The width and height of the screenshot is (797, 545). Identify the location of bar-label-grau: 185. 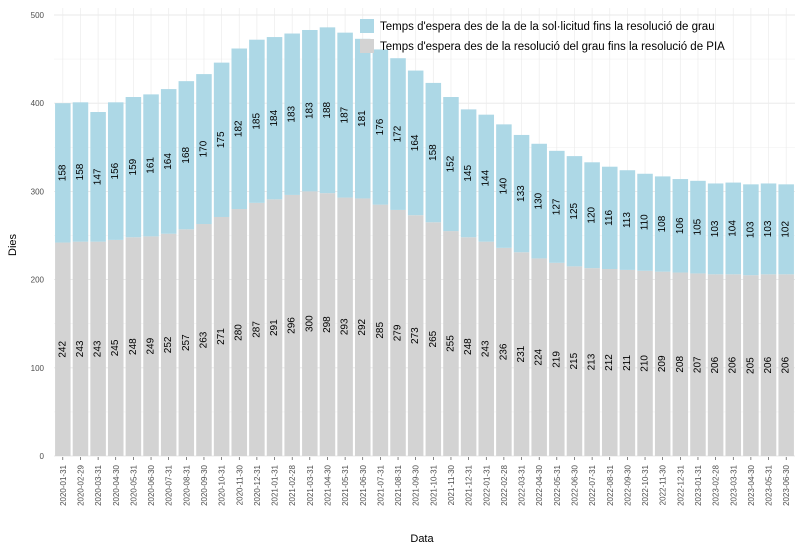
(256, 121).